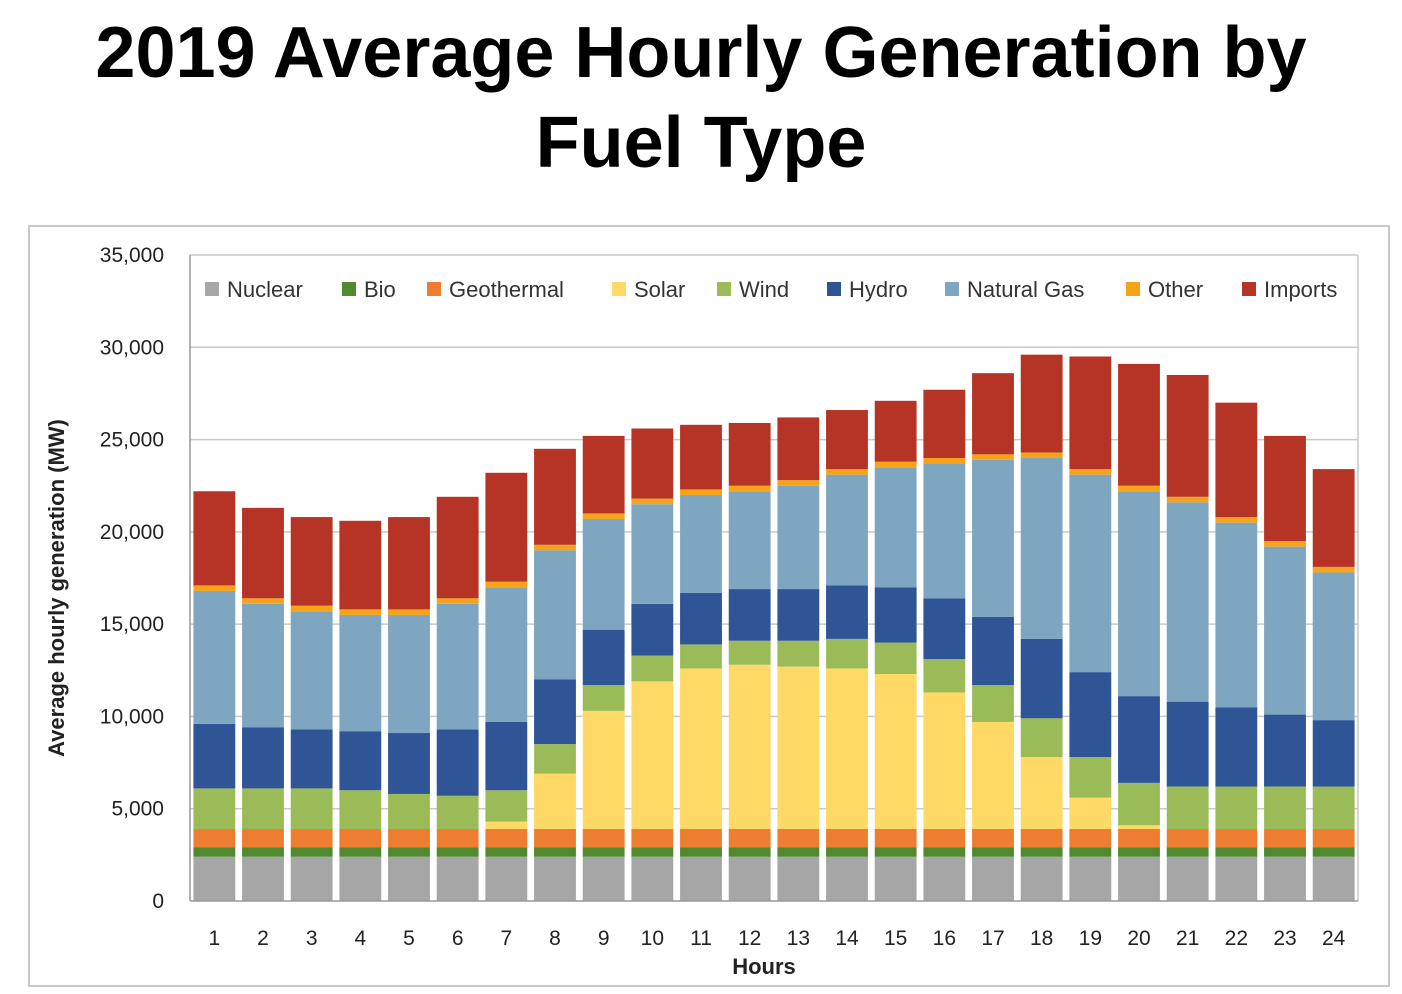 This screenshot has height=994, width=1402. What do you see at coordinates (604, 938) in the screenshot?
I see `x-tick-label: 9` at bounding box center [604, 938].